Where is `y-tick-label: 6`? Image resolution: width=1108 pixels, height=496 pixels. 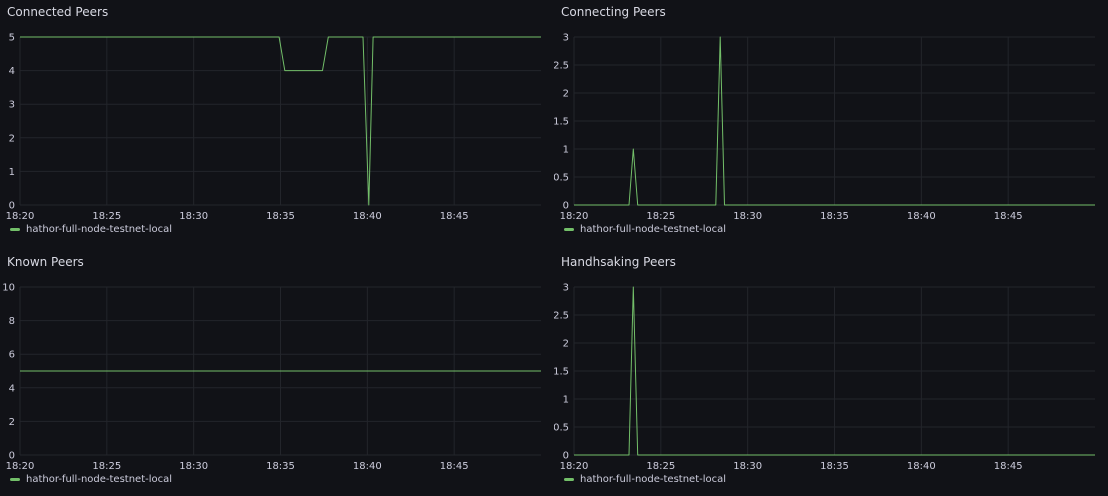 y-tick-label: 6 is located at coordinates (12, 355).